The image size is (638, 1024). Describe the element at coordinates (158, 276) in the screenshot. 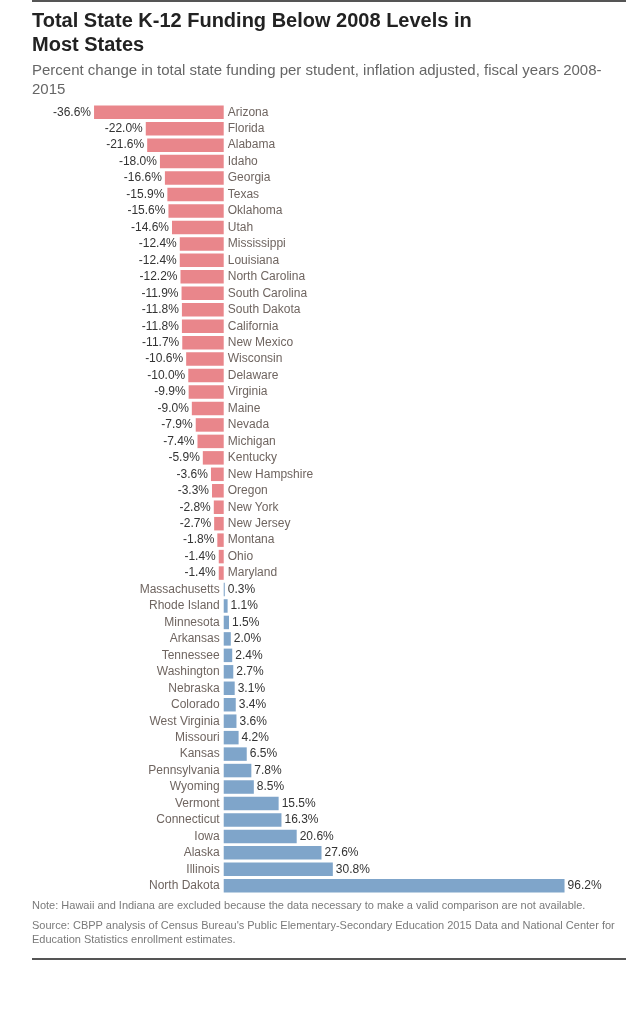

I see `data-label: -12.2%` at that location.